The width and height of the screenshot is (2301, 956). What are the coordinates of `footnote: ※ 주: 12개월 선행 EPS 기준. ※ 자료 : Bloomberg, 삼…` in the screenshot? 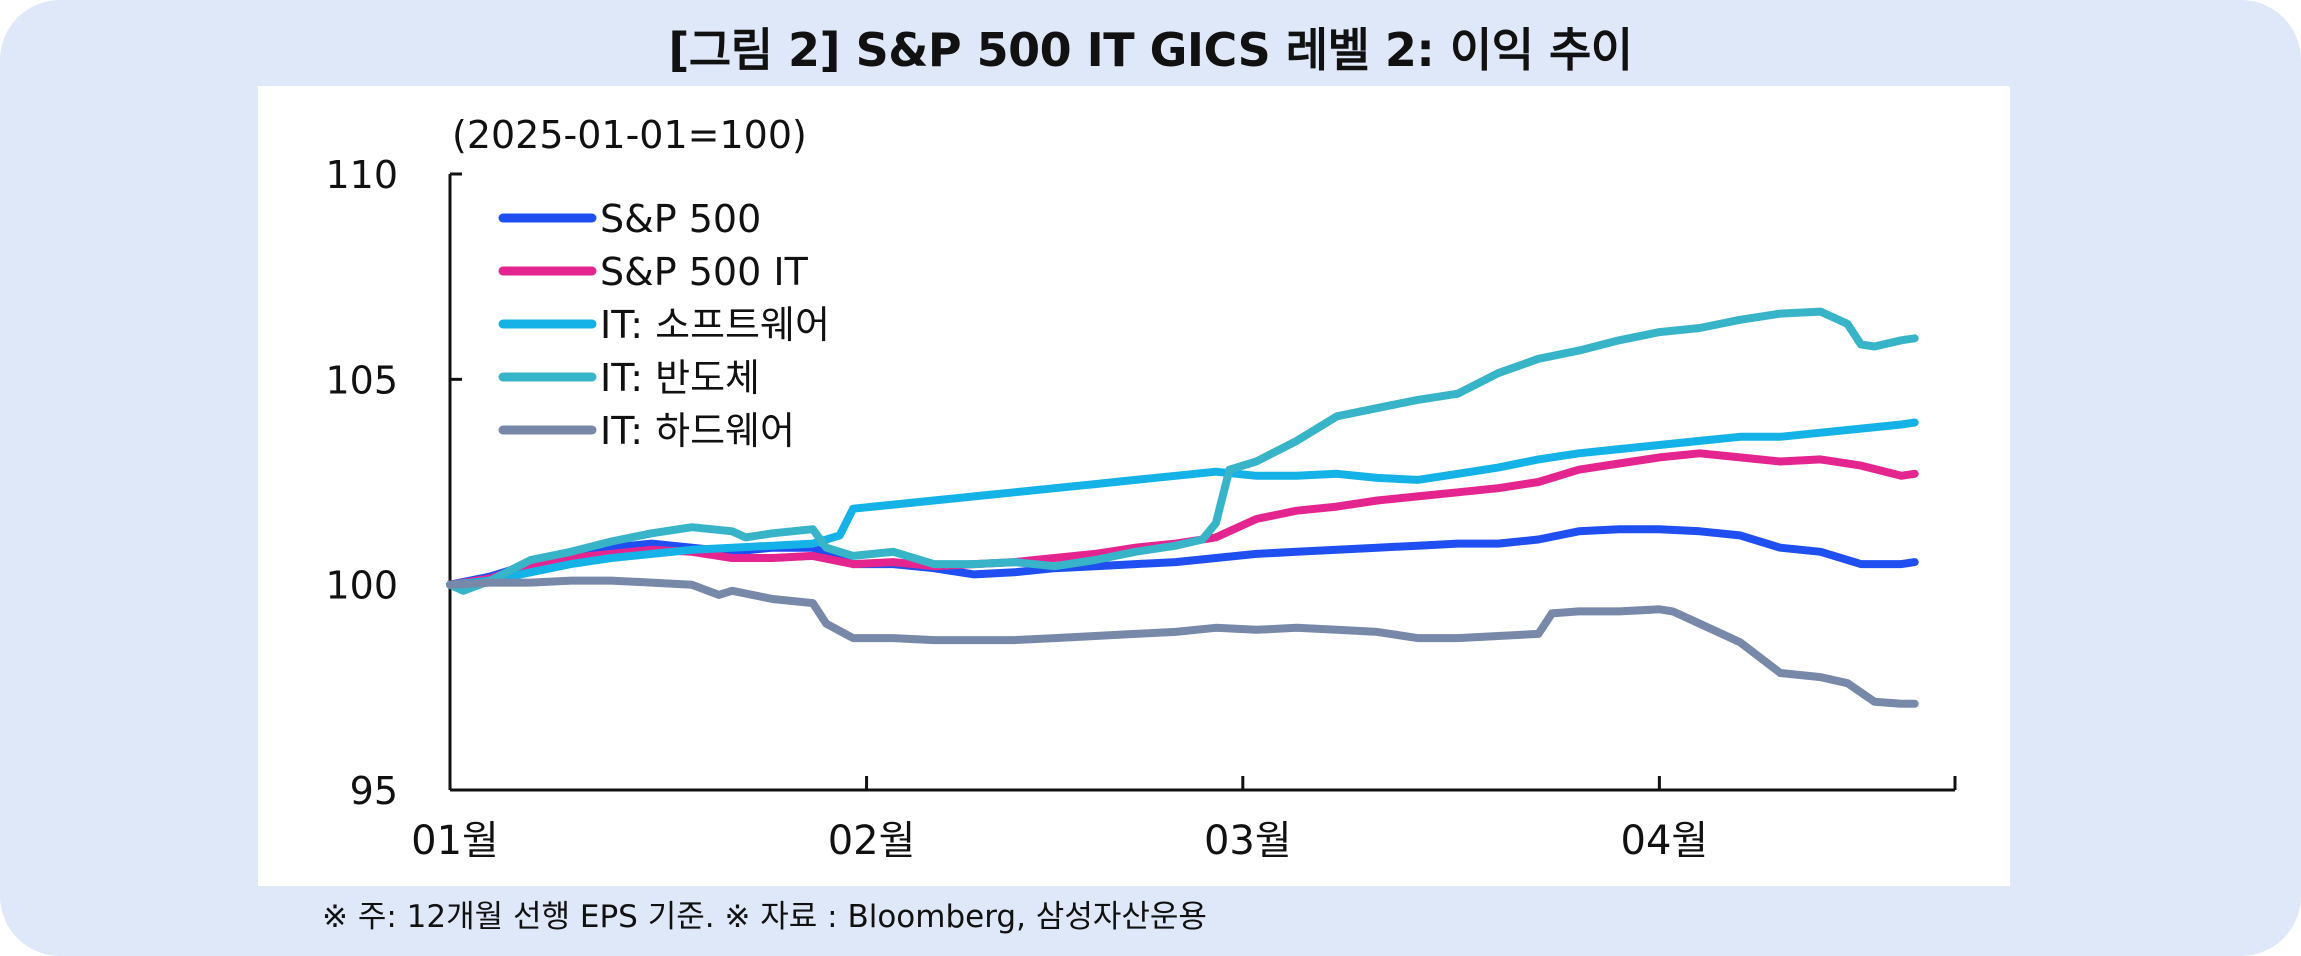 It's located at (764, 917).